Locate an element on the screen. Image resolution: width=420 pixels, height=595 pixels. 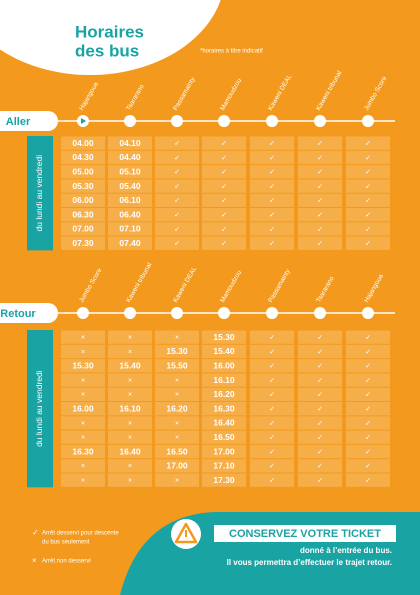
time: 16.20 is located at coordinates (224, 394).